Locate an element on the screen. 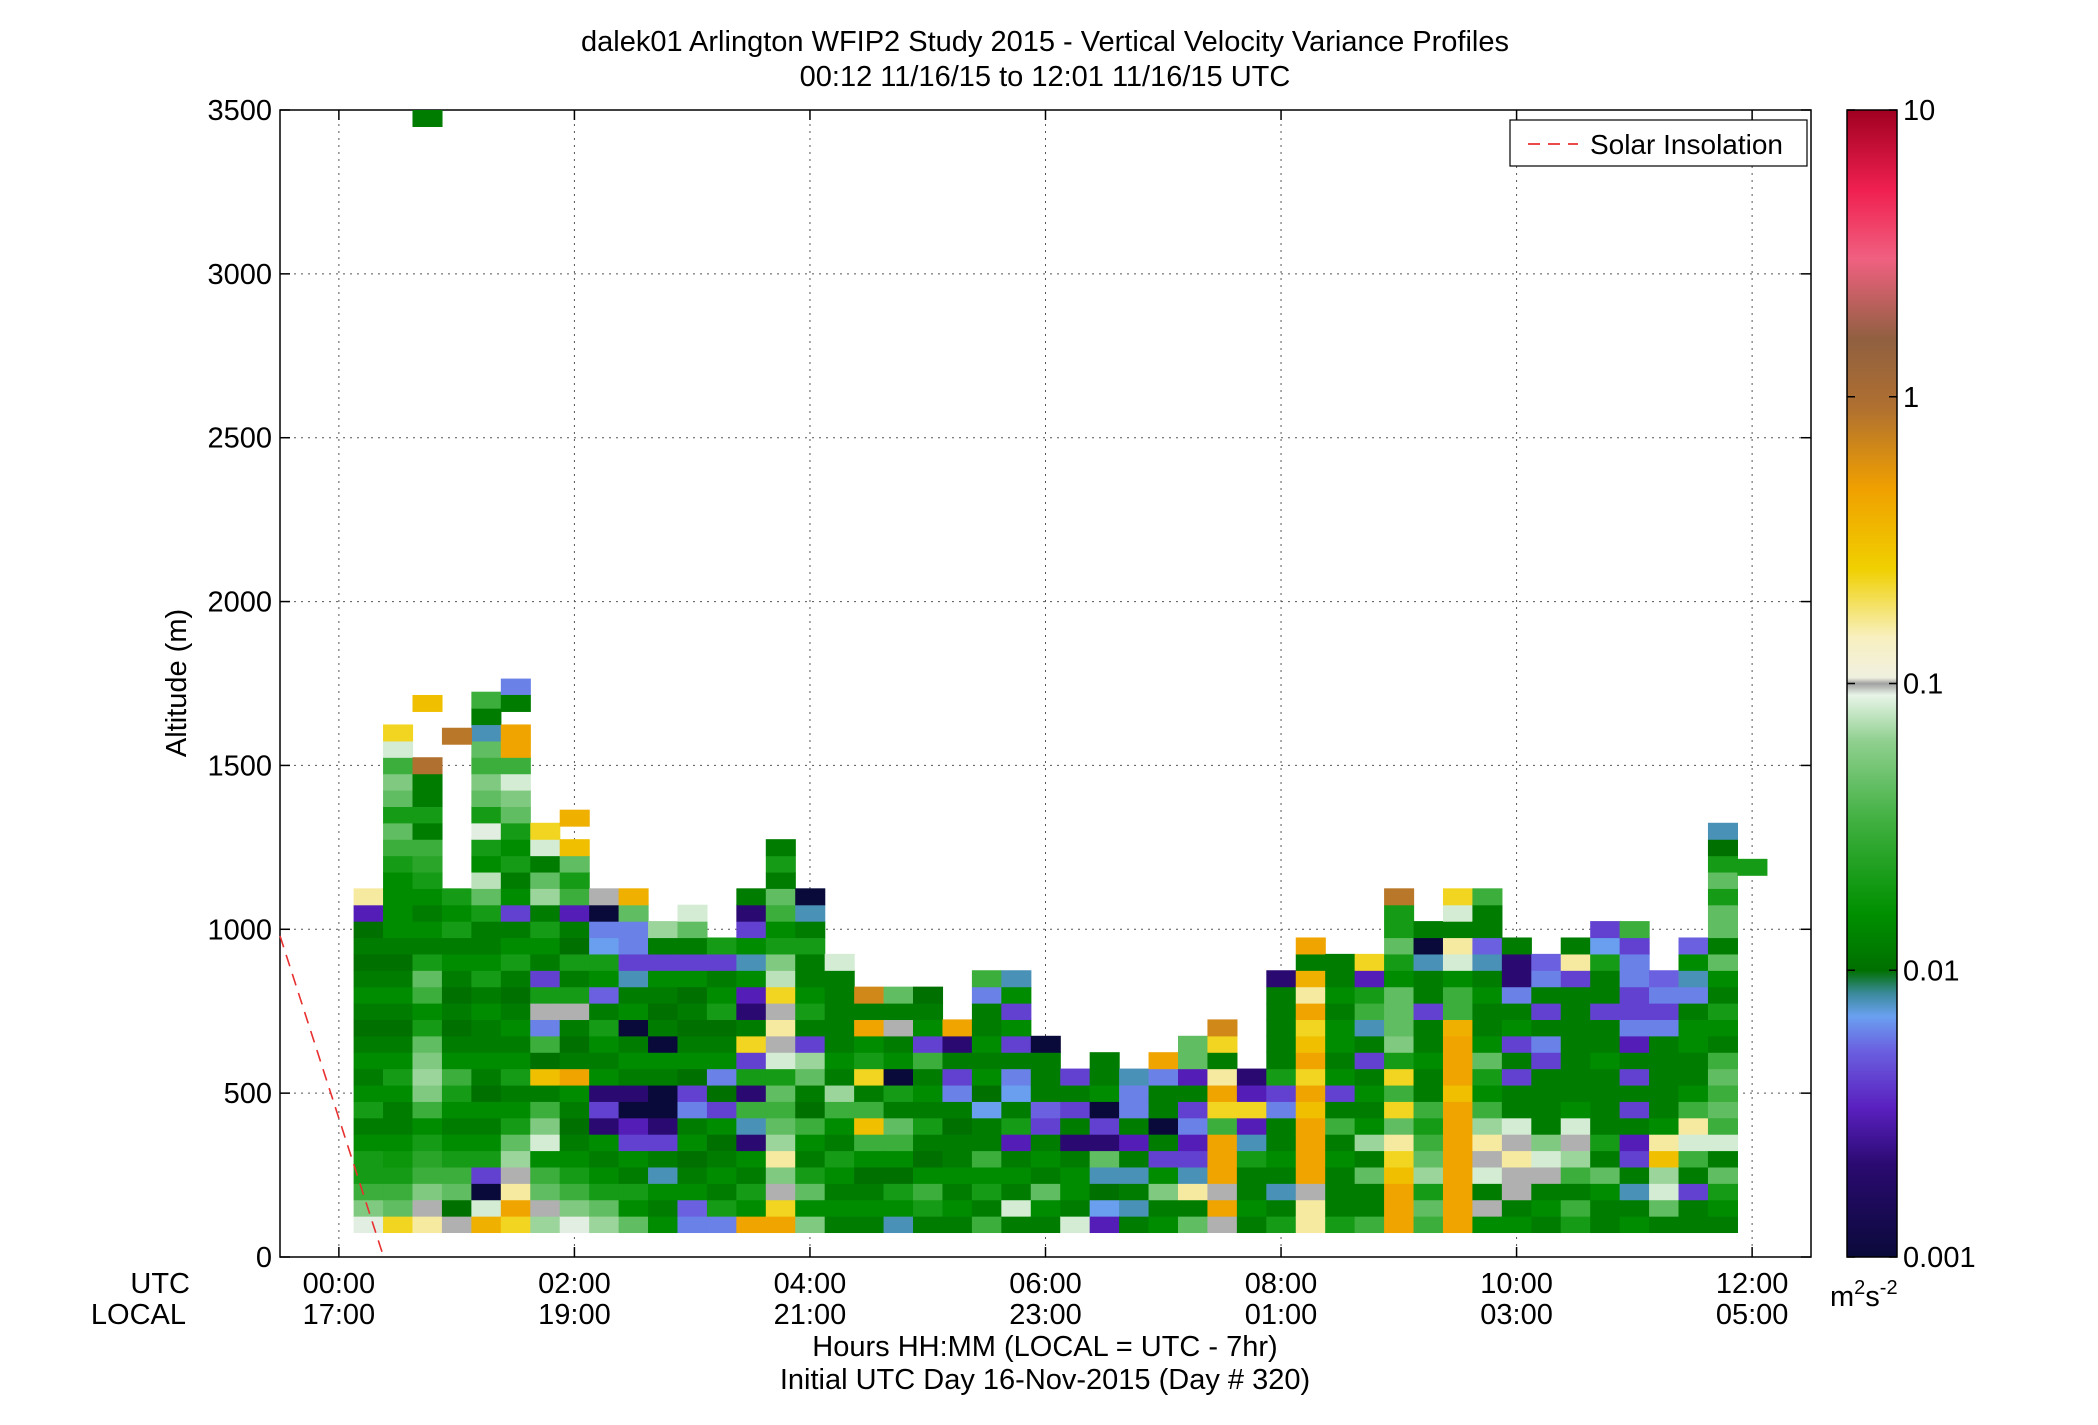 This screenshot has width=2098, height=1425. x-tick-label-local: 23:00 is located at coordinates (1045, 1315).